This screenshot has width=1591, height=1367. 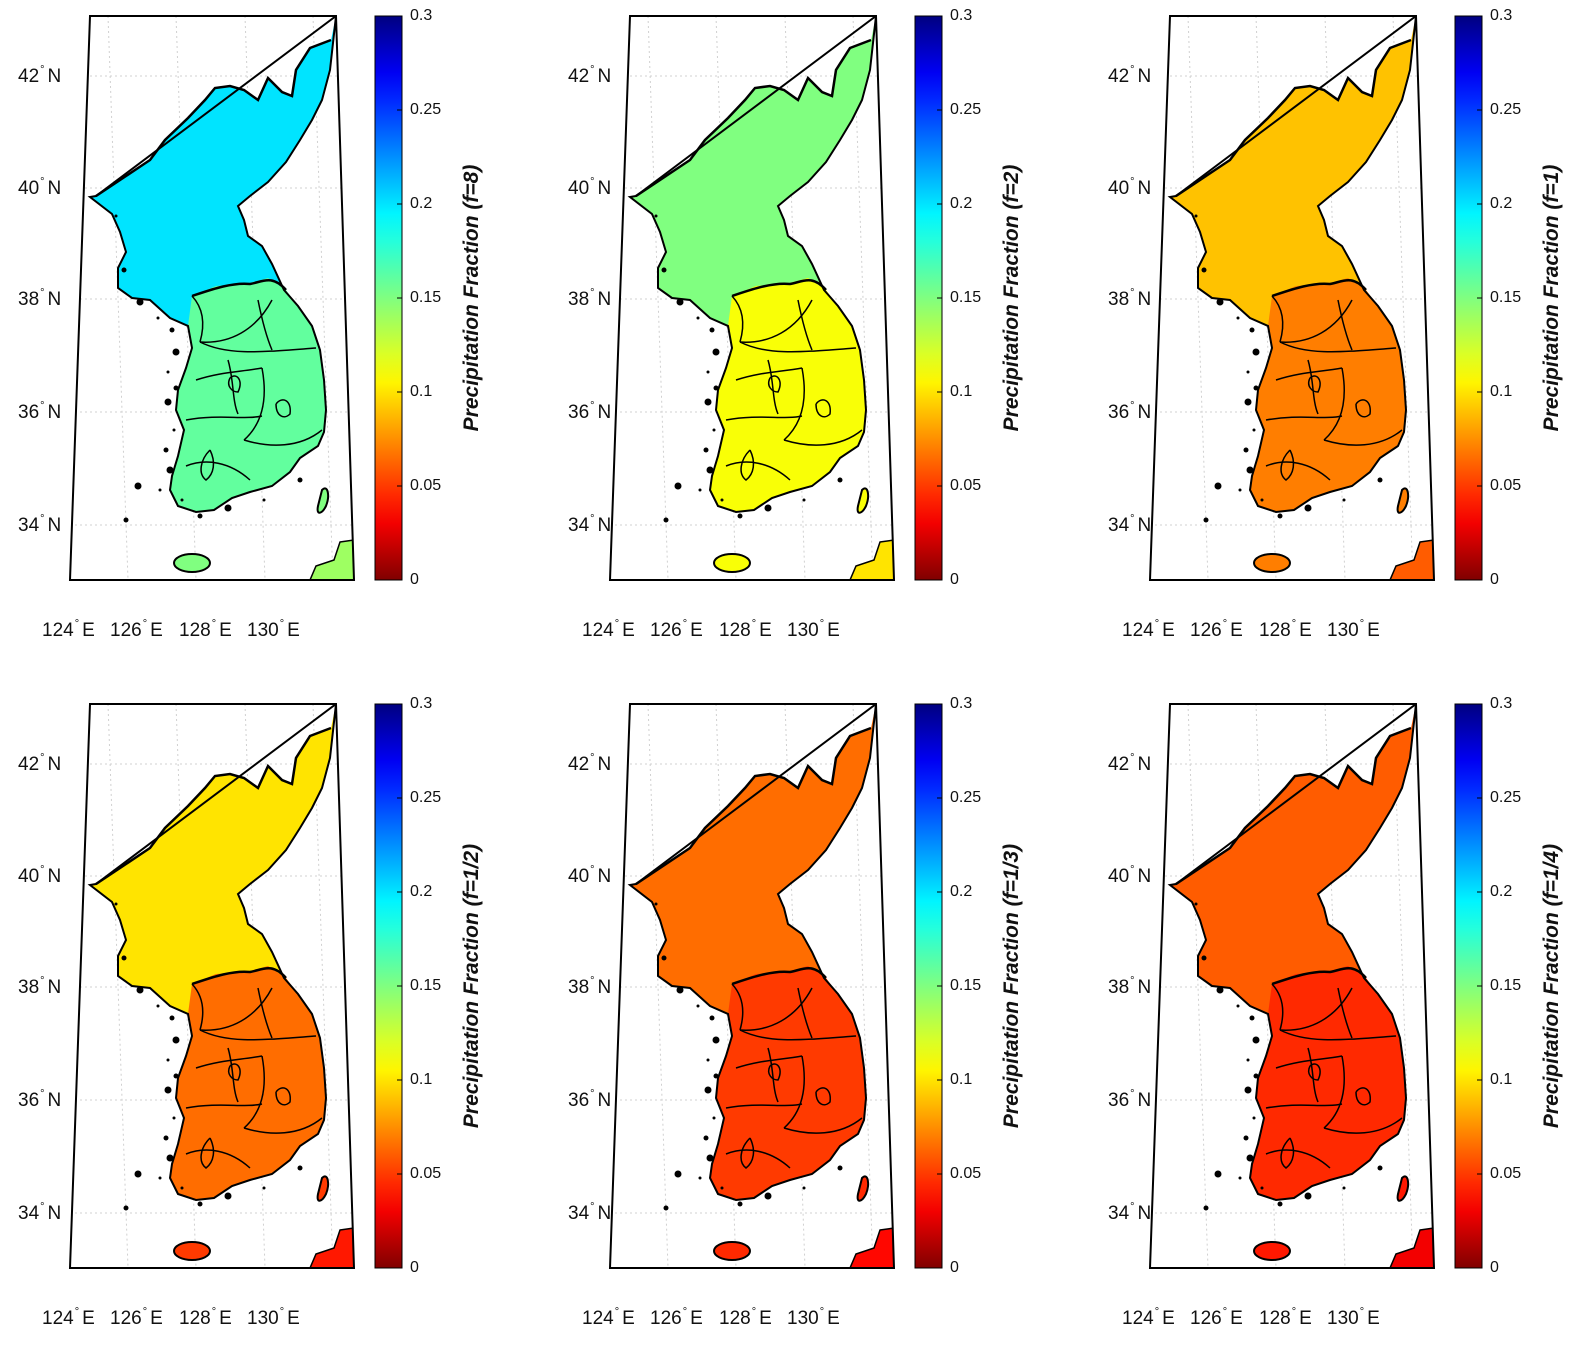 What do you see at coordinates (1328, 1083) in the screenshot?
I see `land-field-south` at bounding box center [1328, 1083].